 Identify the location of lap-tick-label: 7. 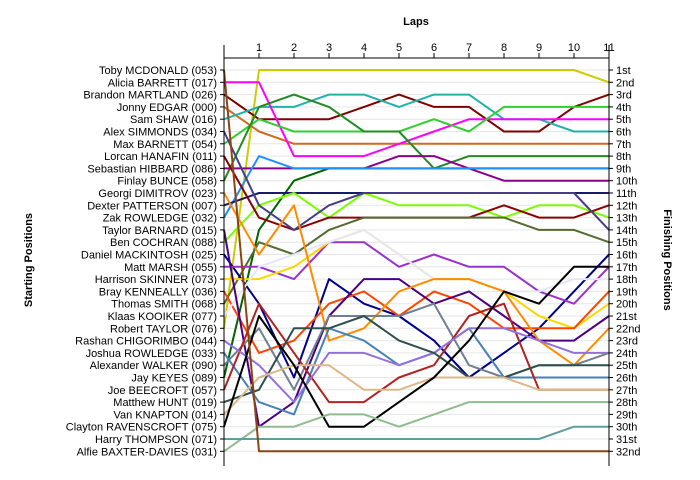
(469, 48).